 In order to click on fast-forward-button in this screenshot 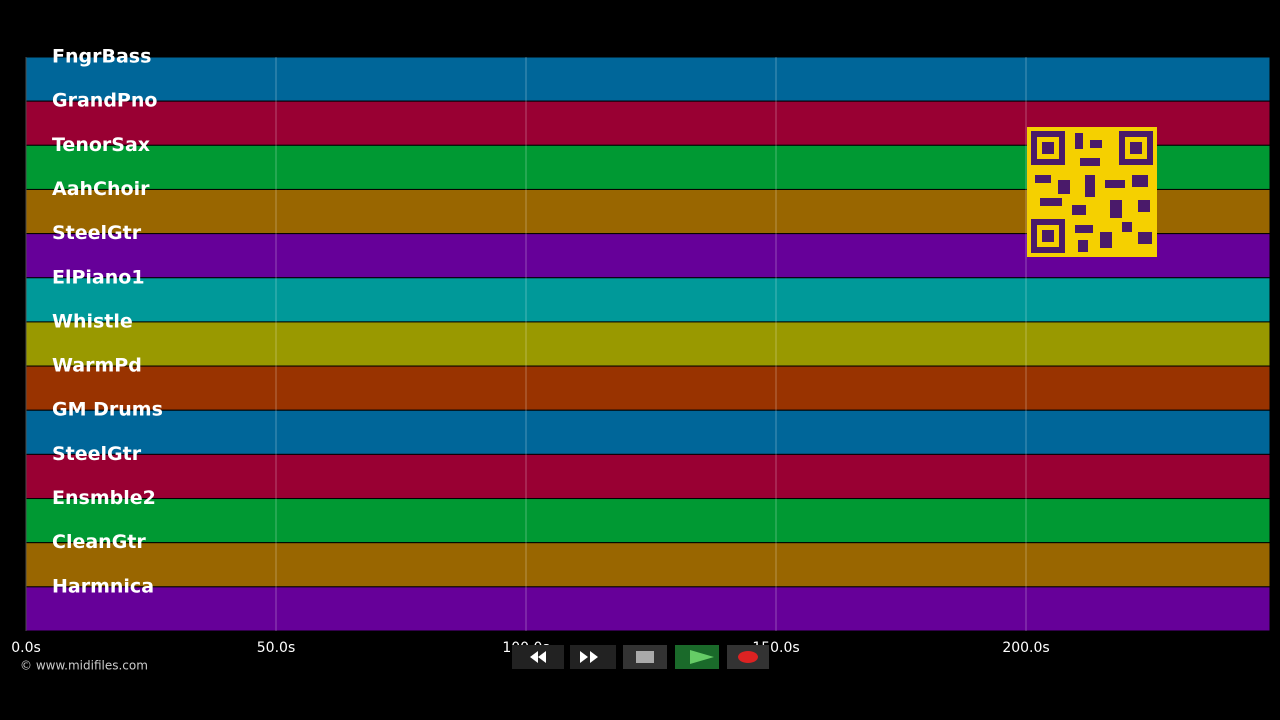, I will do `click(593, 657)`.